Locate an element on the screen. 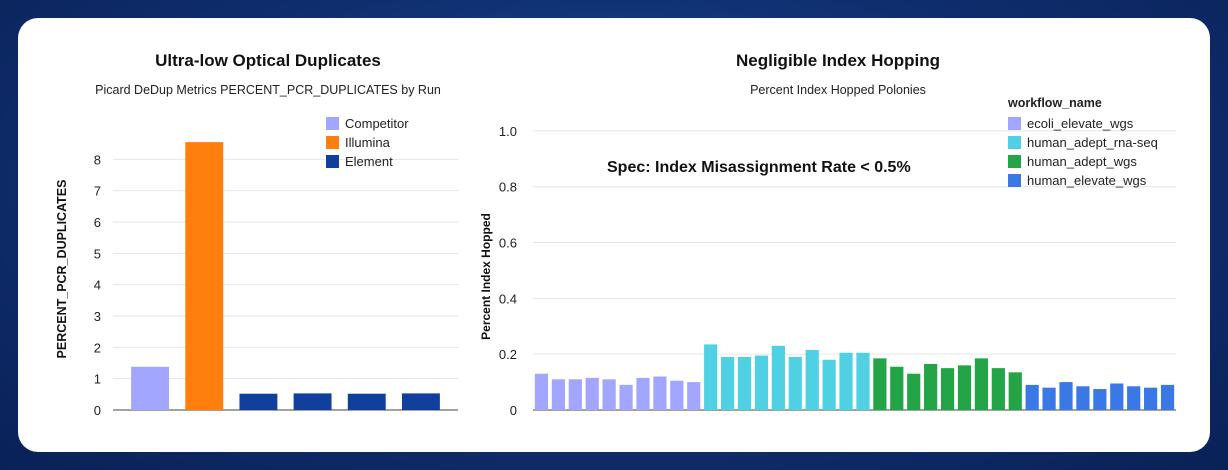 The width and height of the screenshot is (1228, 470). y-tick-label: 0.4 is located at coordinates (508, 298).